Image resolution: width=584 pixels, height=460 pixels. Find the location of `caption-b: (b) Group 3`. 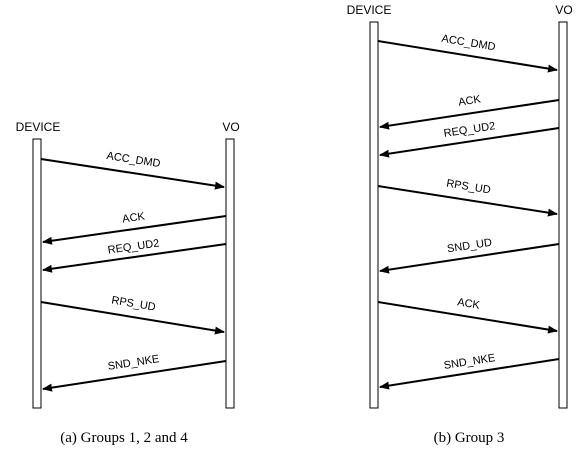

caption-b: (b) Group 3 is located at coordinates (469, 438).